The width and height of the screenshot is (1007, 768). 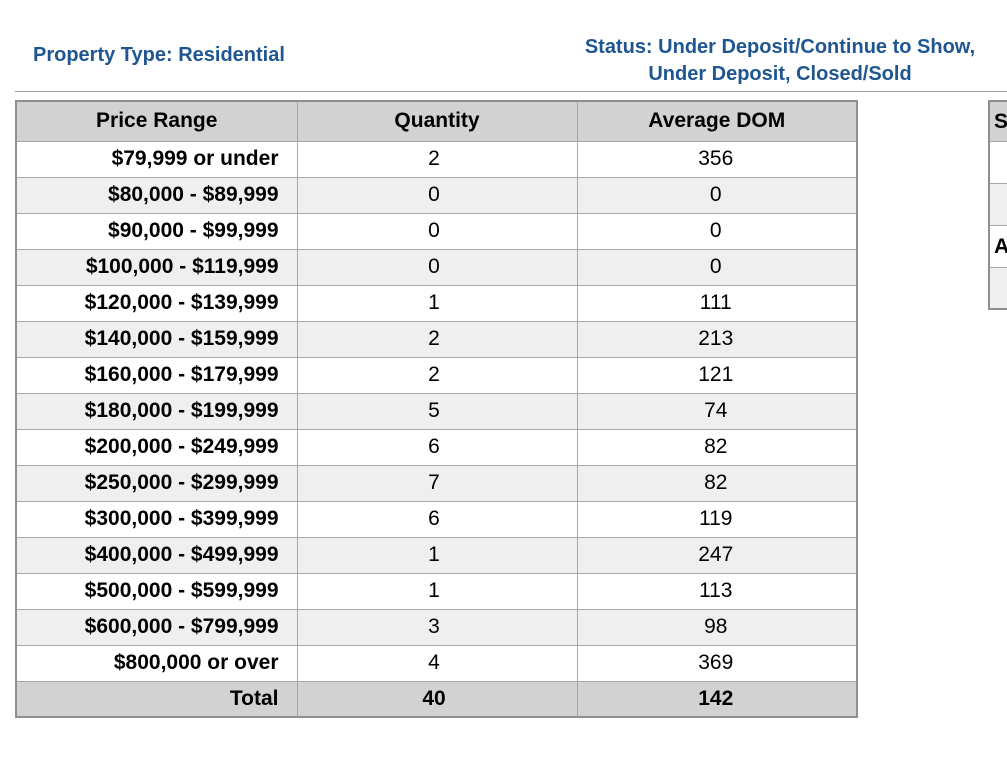 I want to click on average-dom-cell: 369, so click(x=717, y=663).